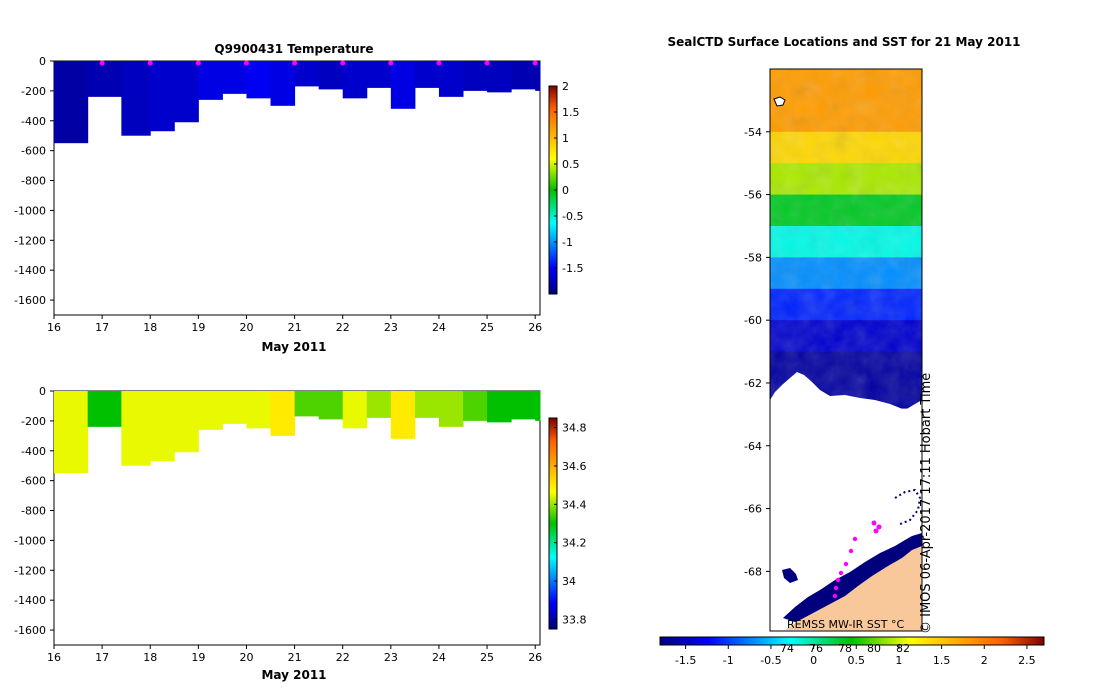 The height and width of the screenshot is (700, 1099). What do you see at coordinates (753, 320) in the screenshot?
I see `lat-tick-label: -60` at bounding box center [753, 320].